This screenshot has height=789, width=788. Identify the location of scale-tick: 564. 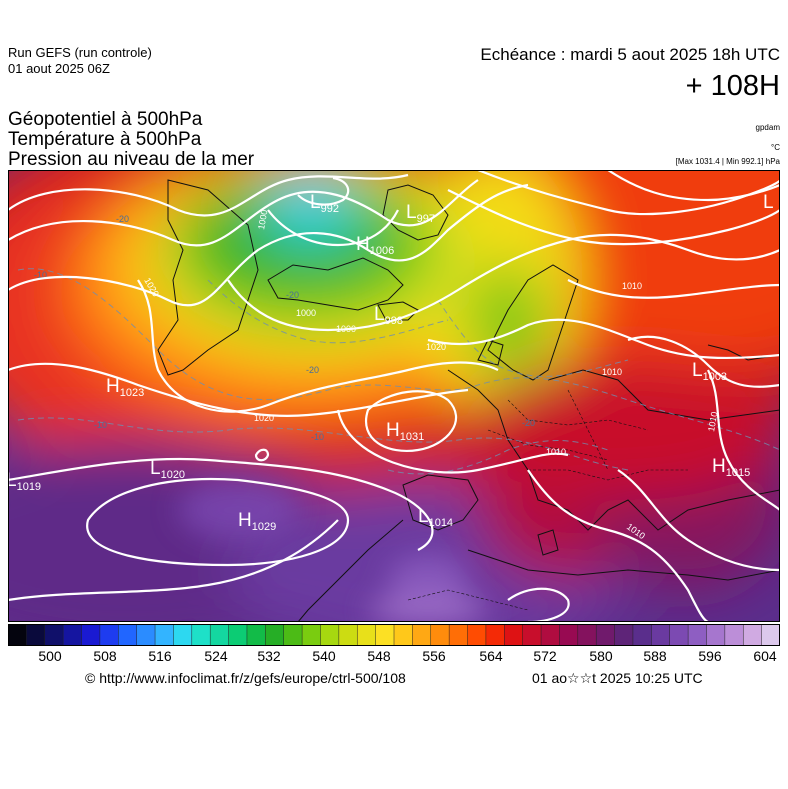
(491, 656).